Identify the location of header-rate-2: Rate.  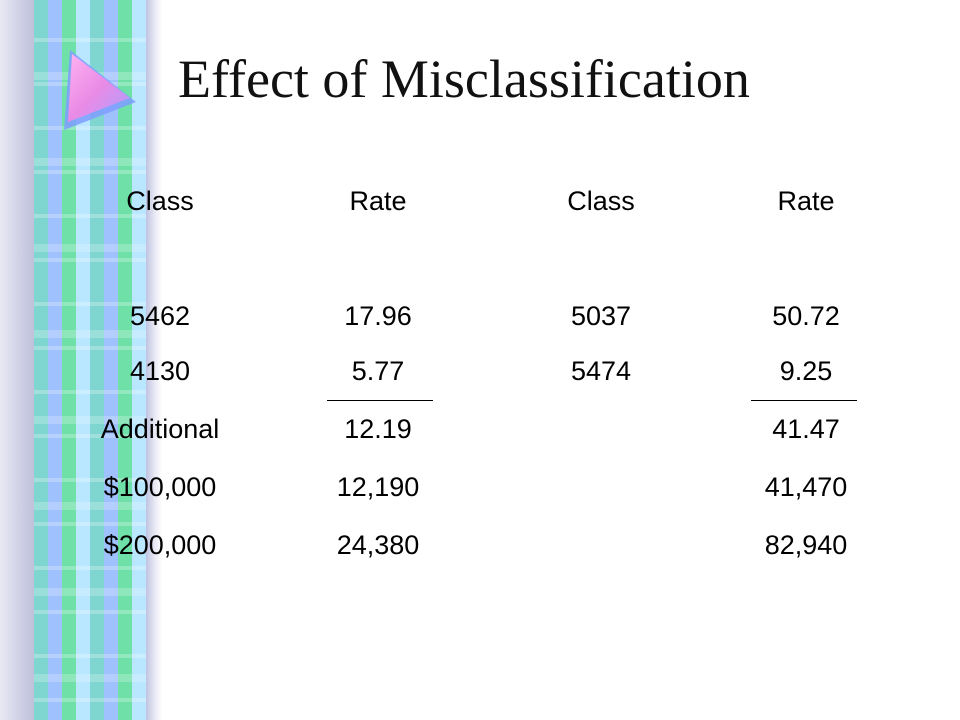
(806, 201).